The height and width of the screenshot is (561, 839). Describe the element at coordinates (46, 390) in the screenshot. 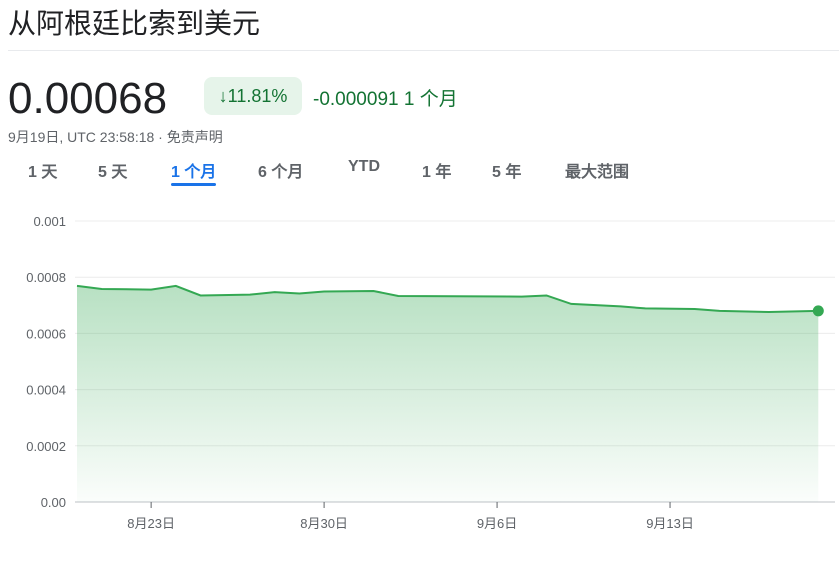

I see `y-tick-label: 0.0004` at that location.